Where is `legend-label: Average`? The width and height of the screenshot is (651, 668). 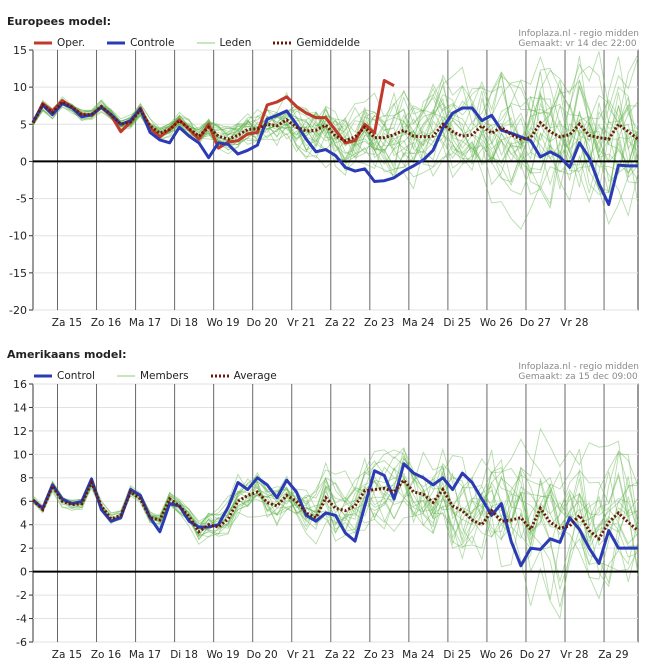 legend-label: Average is located at coordinates (255, 376).